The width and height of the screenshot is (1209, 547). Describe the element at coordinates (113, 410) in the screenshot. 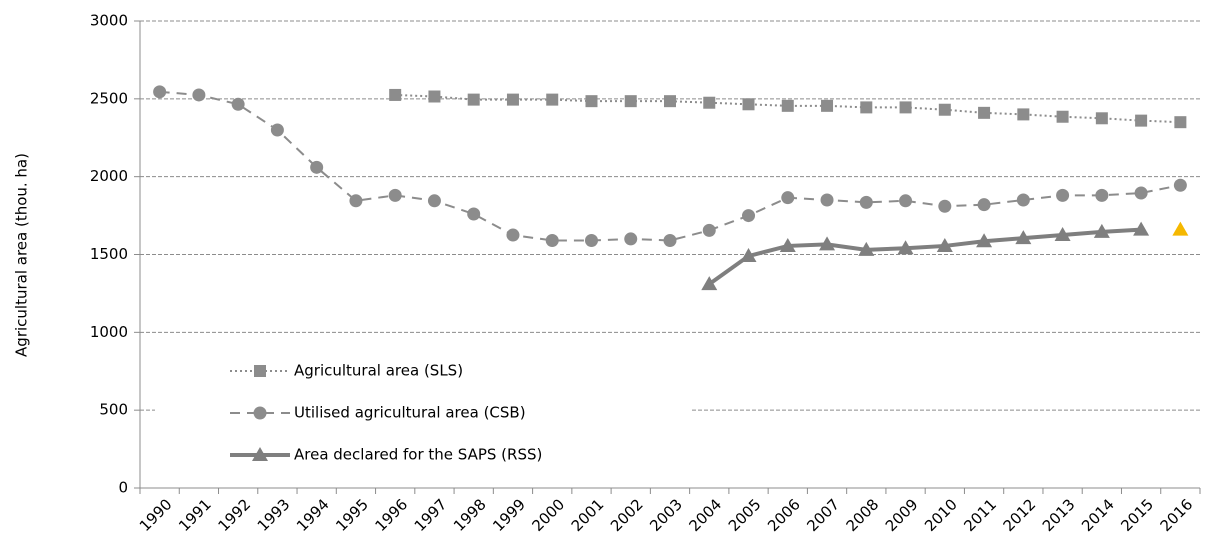

I see `y-tick-label: 500` at that location.